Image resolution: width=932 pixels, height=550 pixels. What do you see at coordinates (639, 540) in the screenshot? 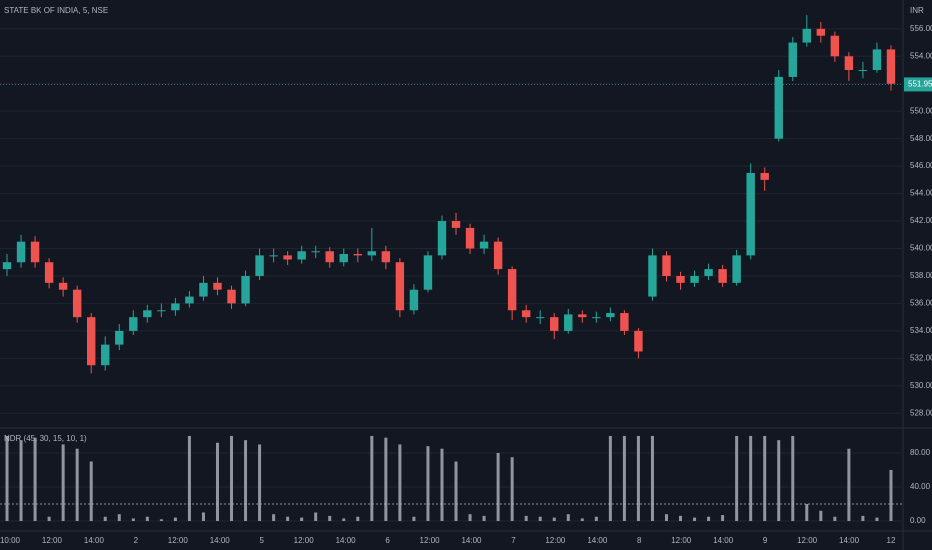
I see `x-tick-label: 8` at bounding box center [639, 540].